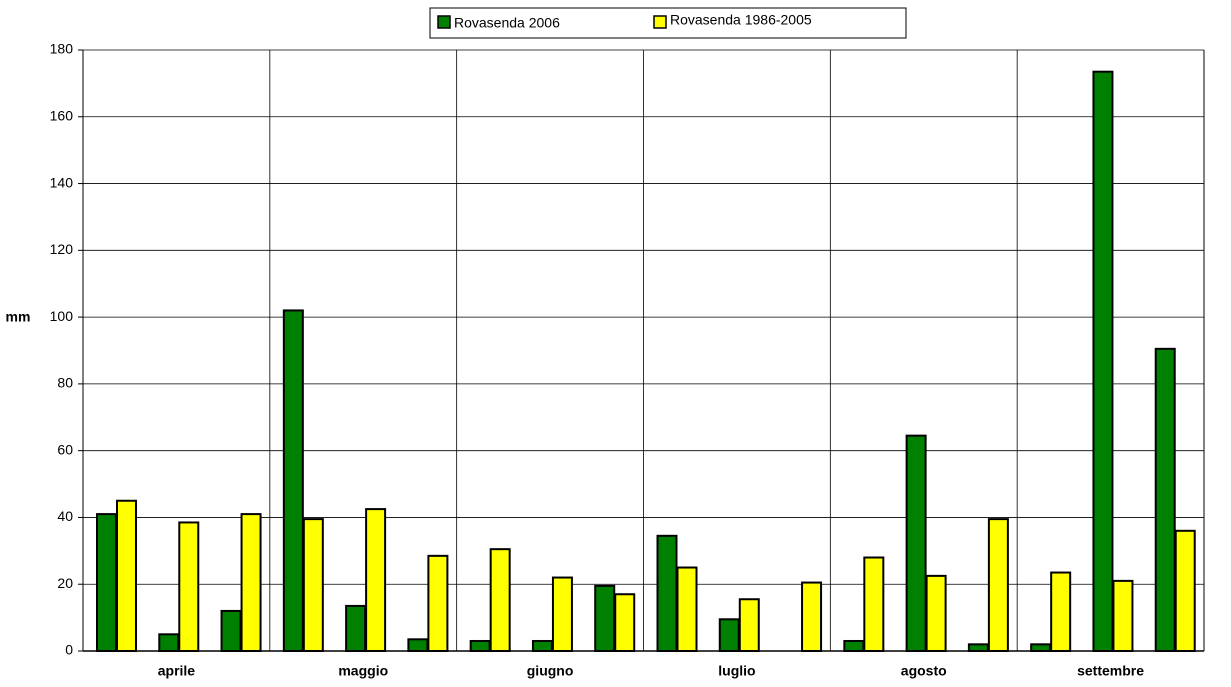 Image resolution: width=1231 pixels, height=687 pixels. Describe the element at coordinates (65, 516) in the screenshot. I see `y-tick-label: 40` at that location.